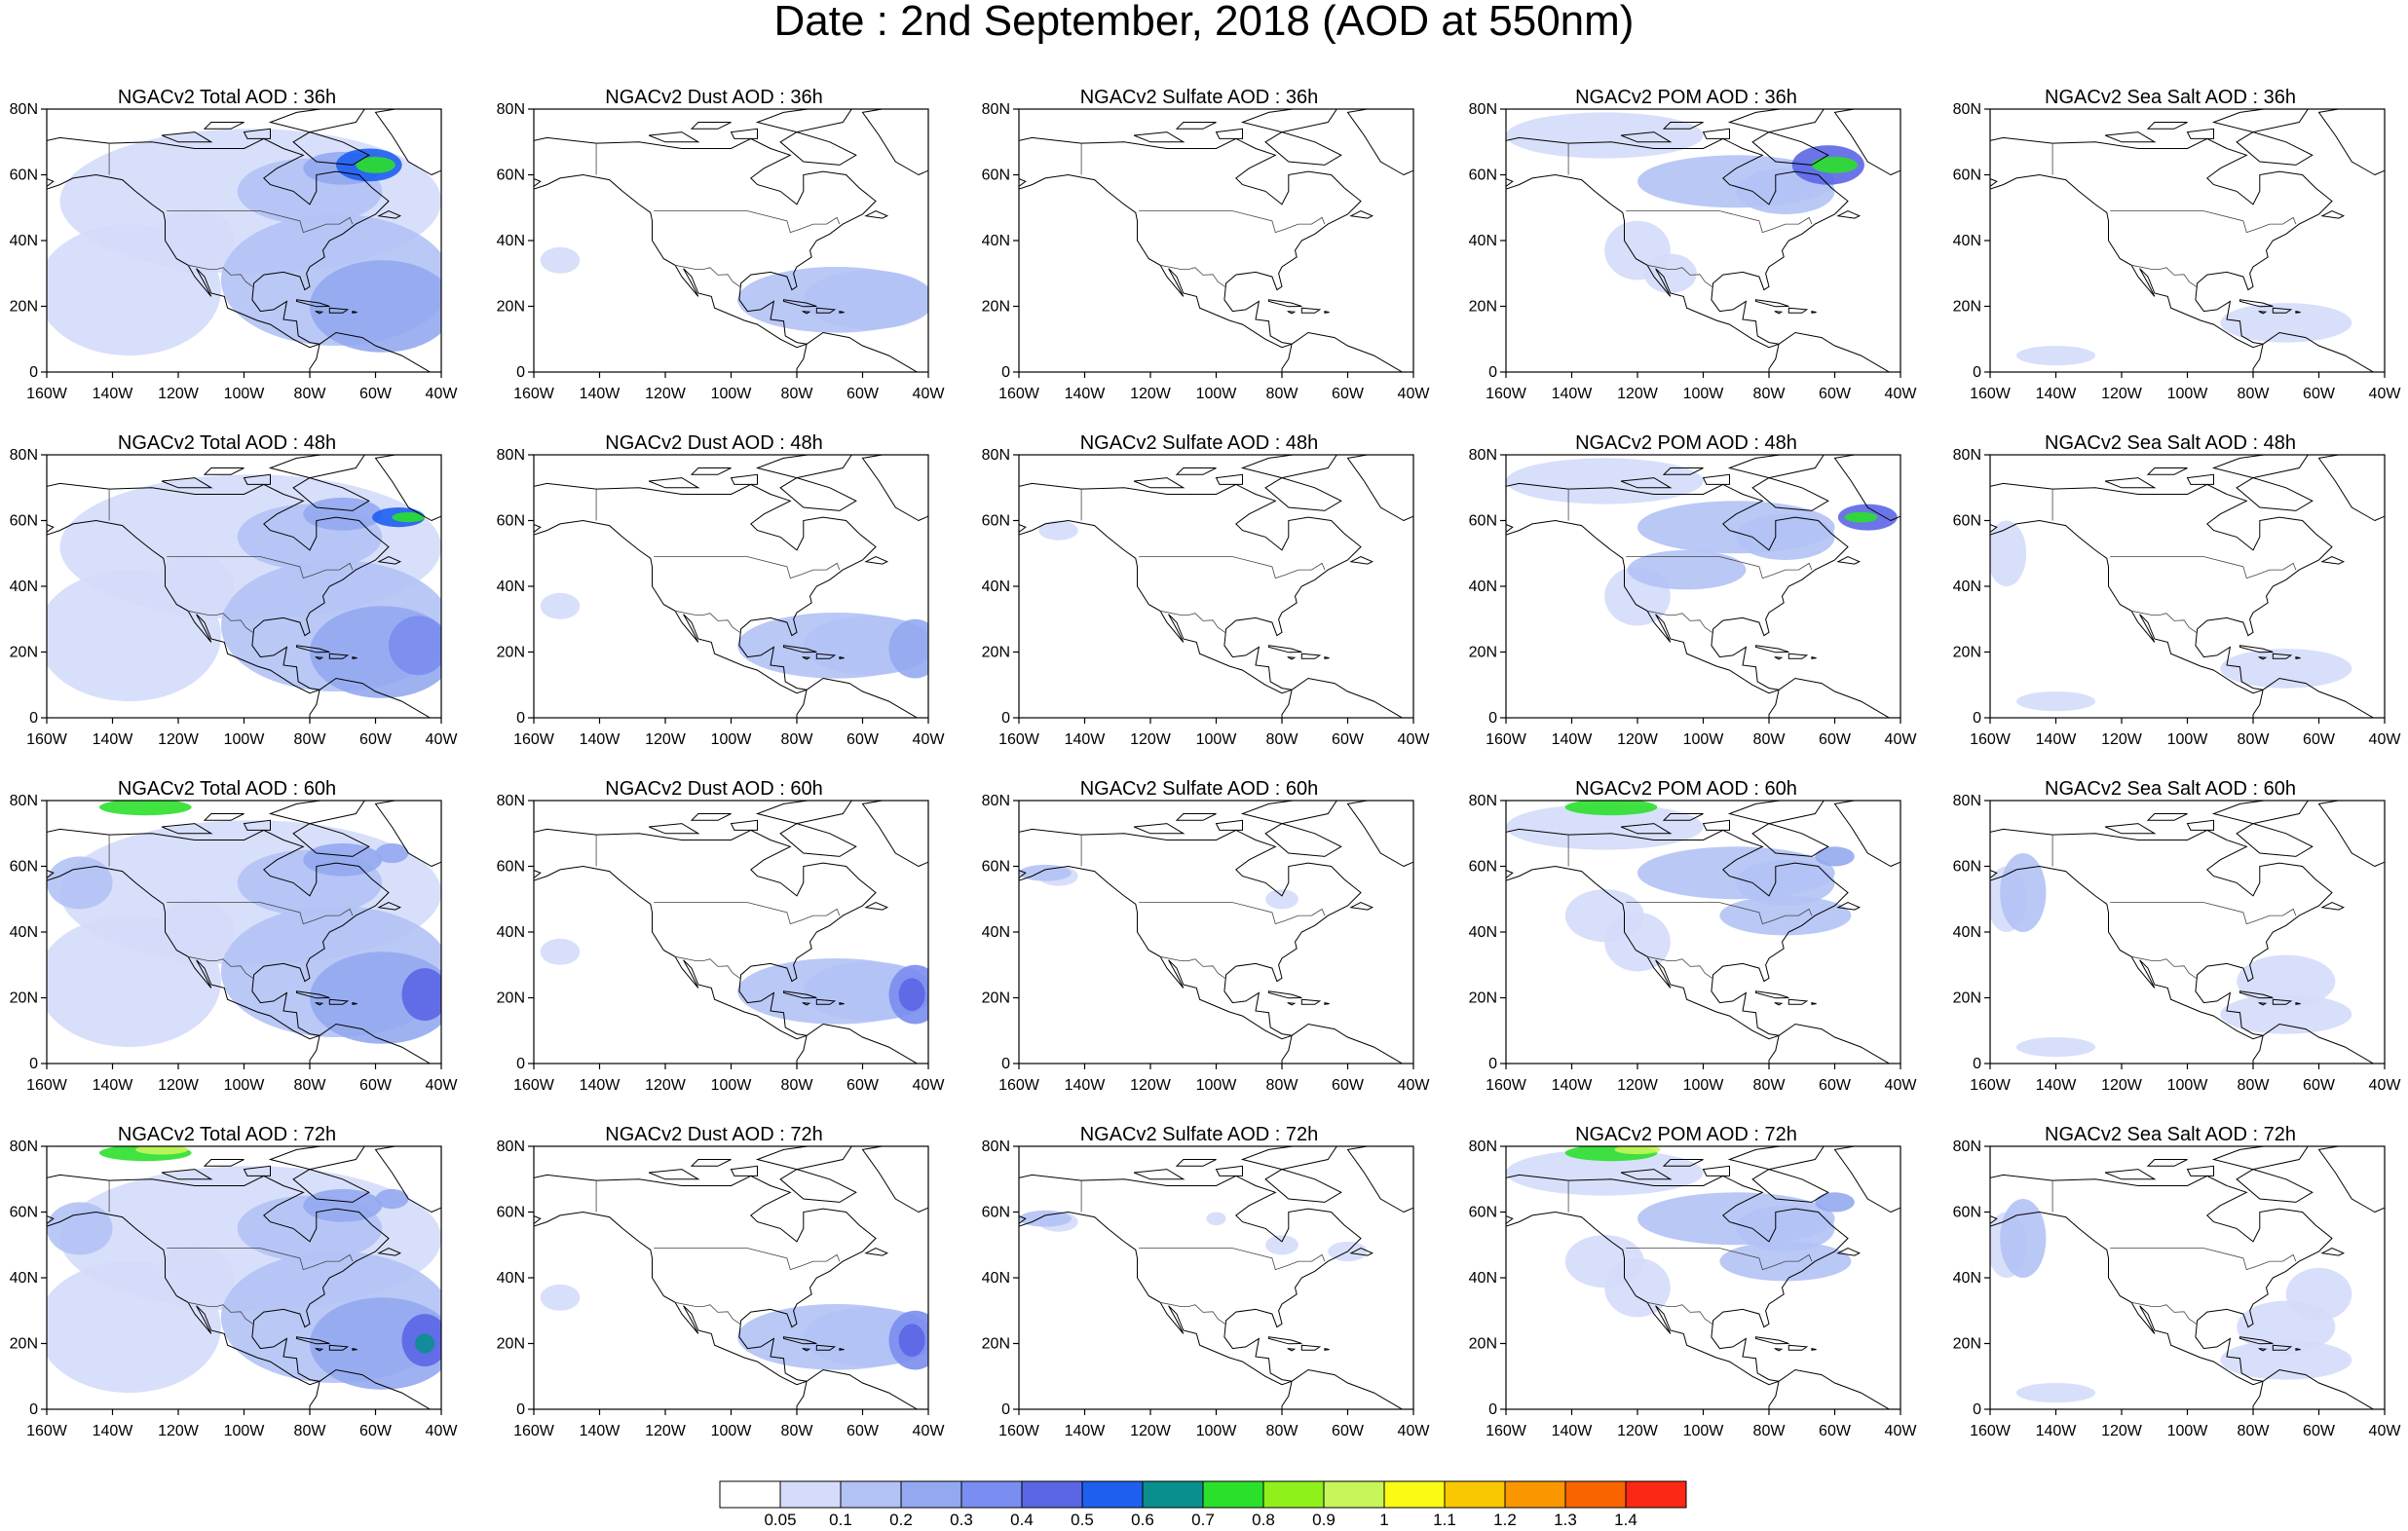  I want to click on colorbar-label: 0.4, so click(1022, 1520).